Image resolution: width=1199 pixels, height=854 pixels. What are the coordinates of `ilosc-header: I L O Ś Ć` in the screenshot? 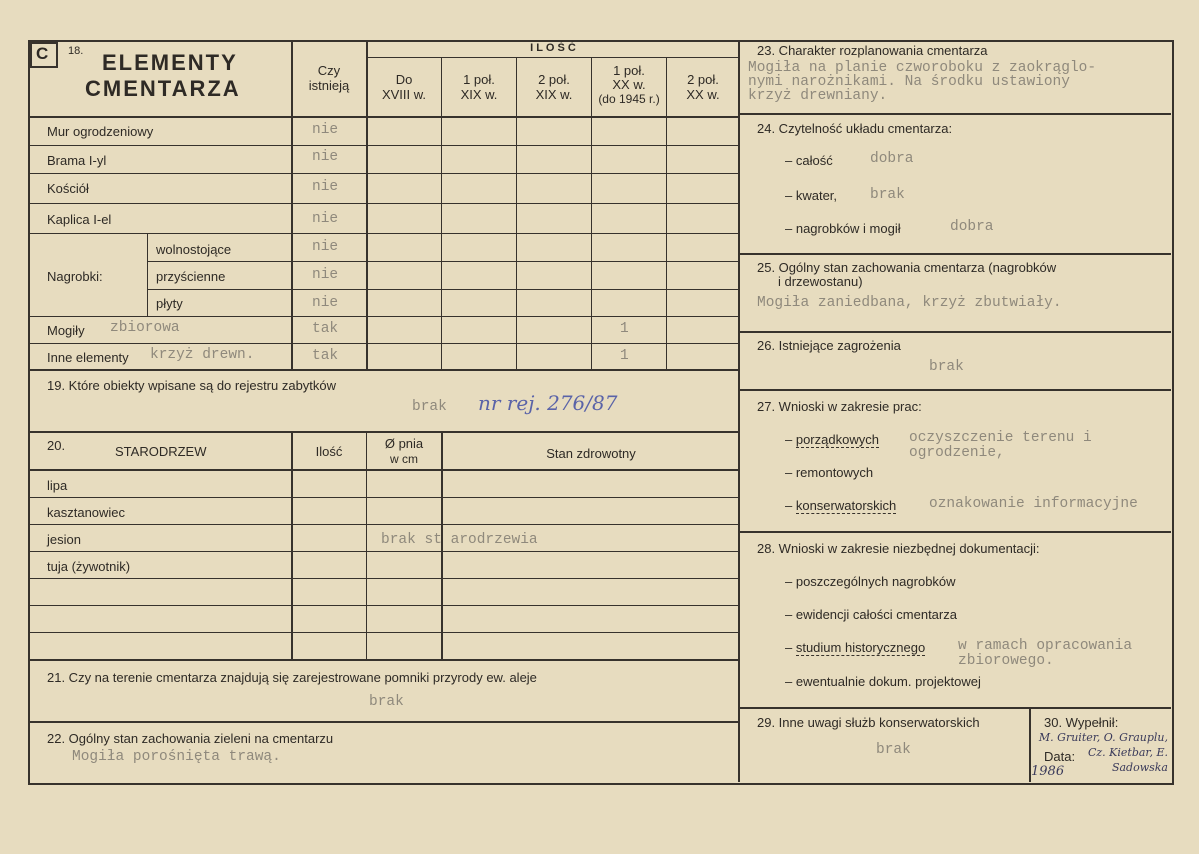 It's located at (553, 48).